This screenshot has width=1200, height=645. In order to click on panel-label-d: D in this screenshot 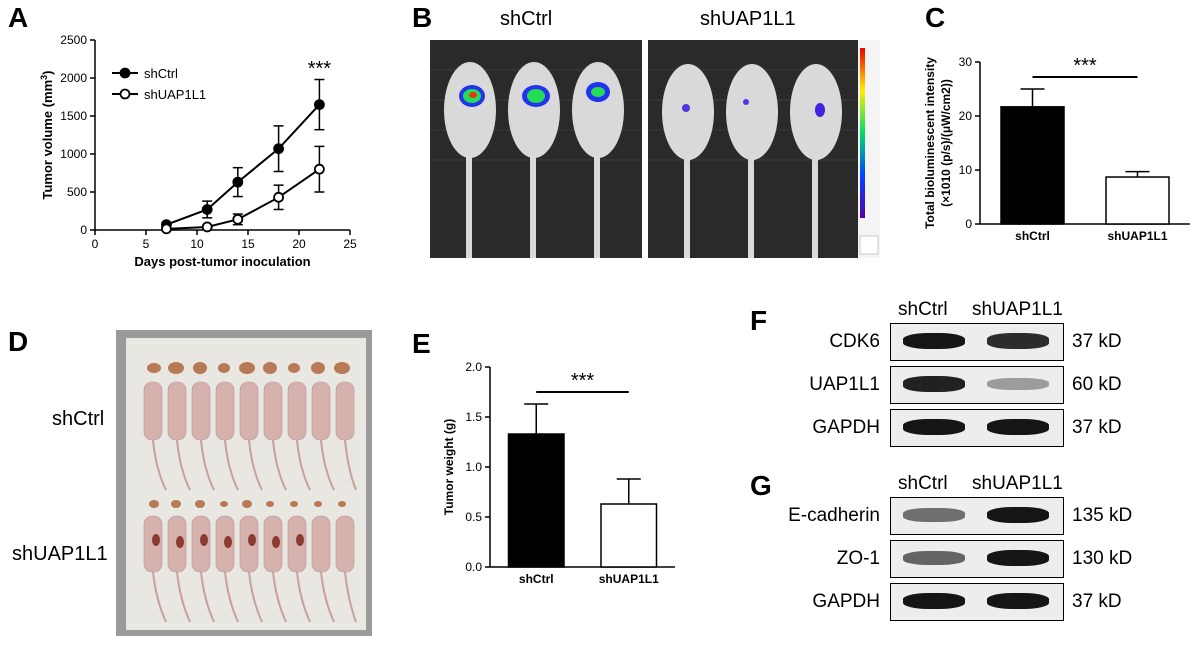, I will do `click(18, 341)`.